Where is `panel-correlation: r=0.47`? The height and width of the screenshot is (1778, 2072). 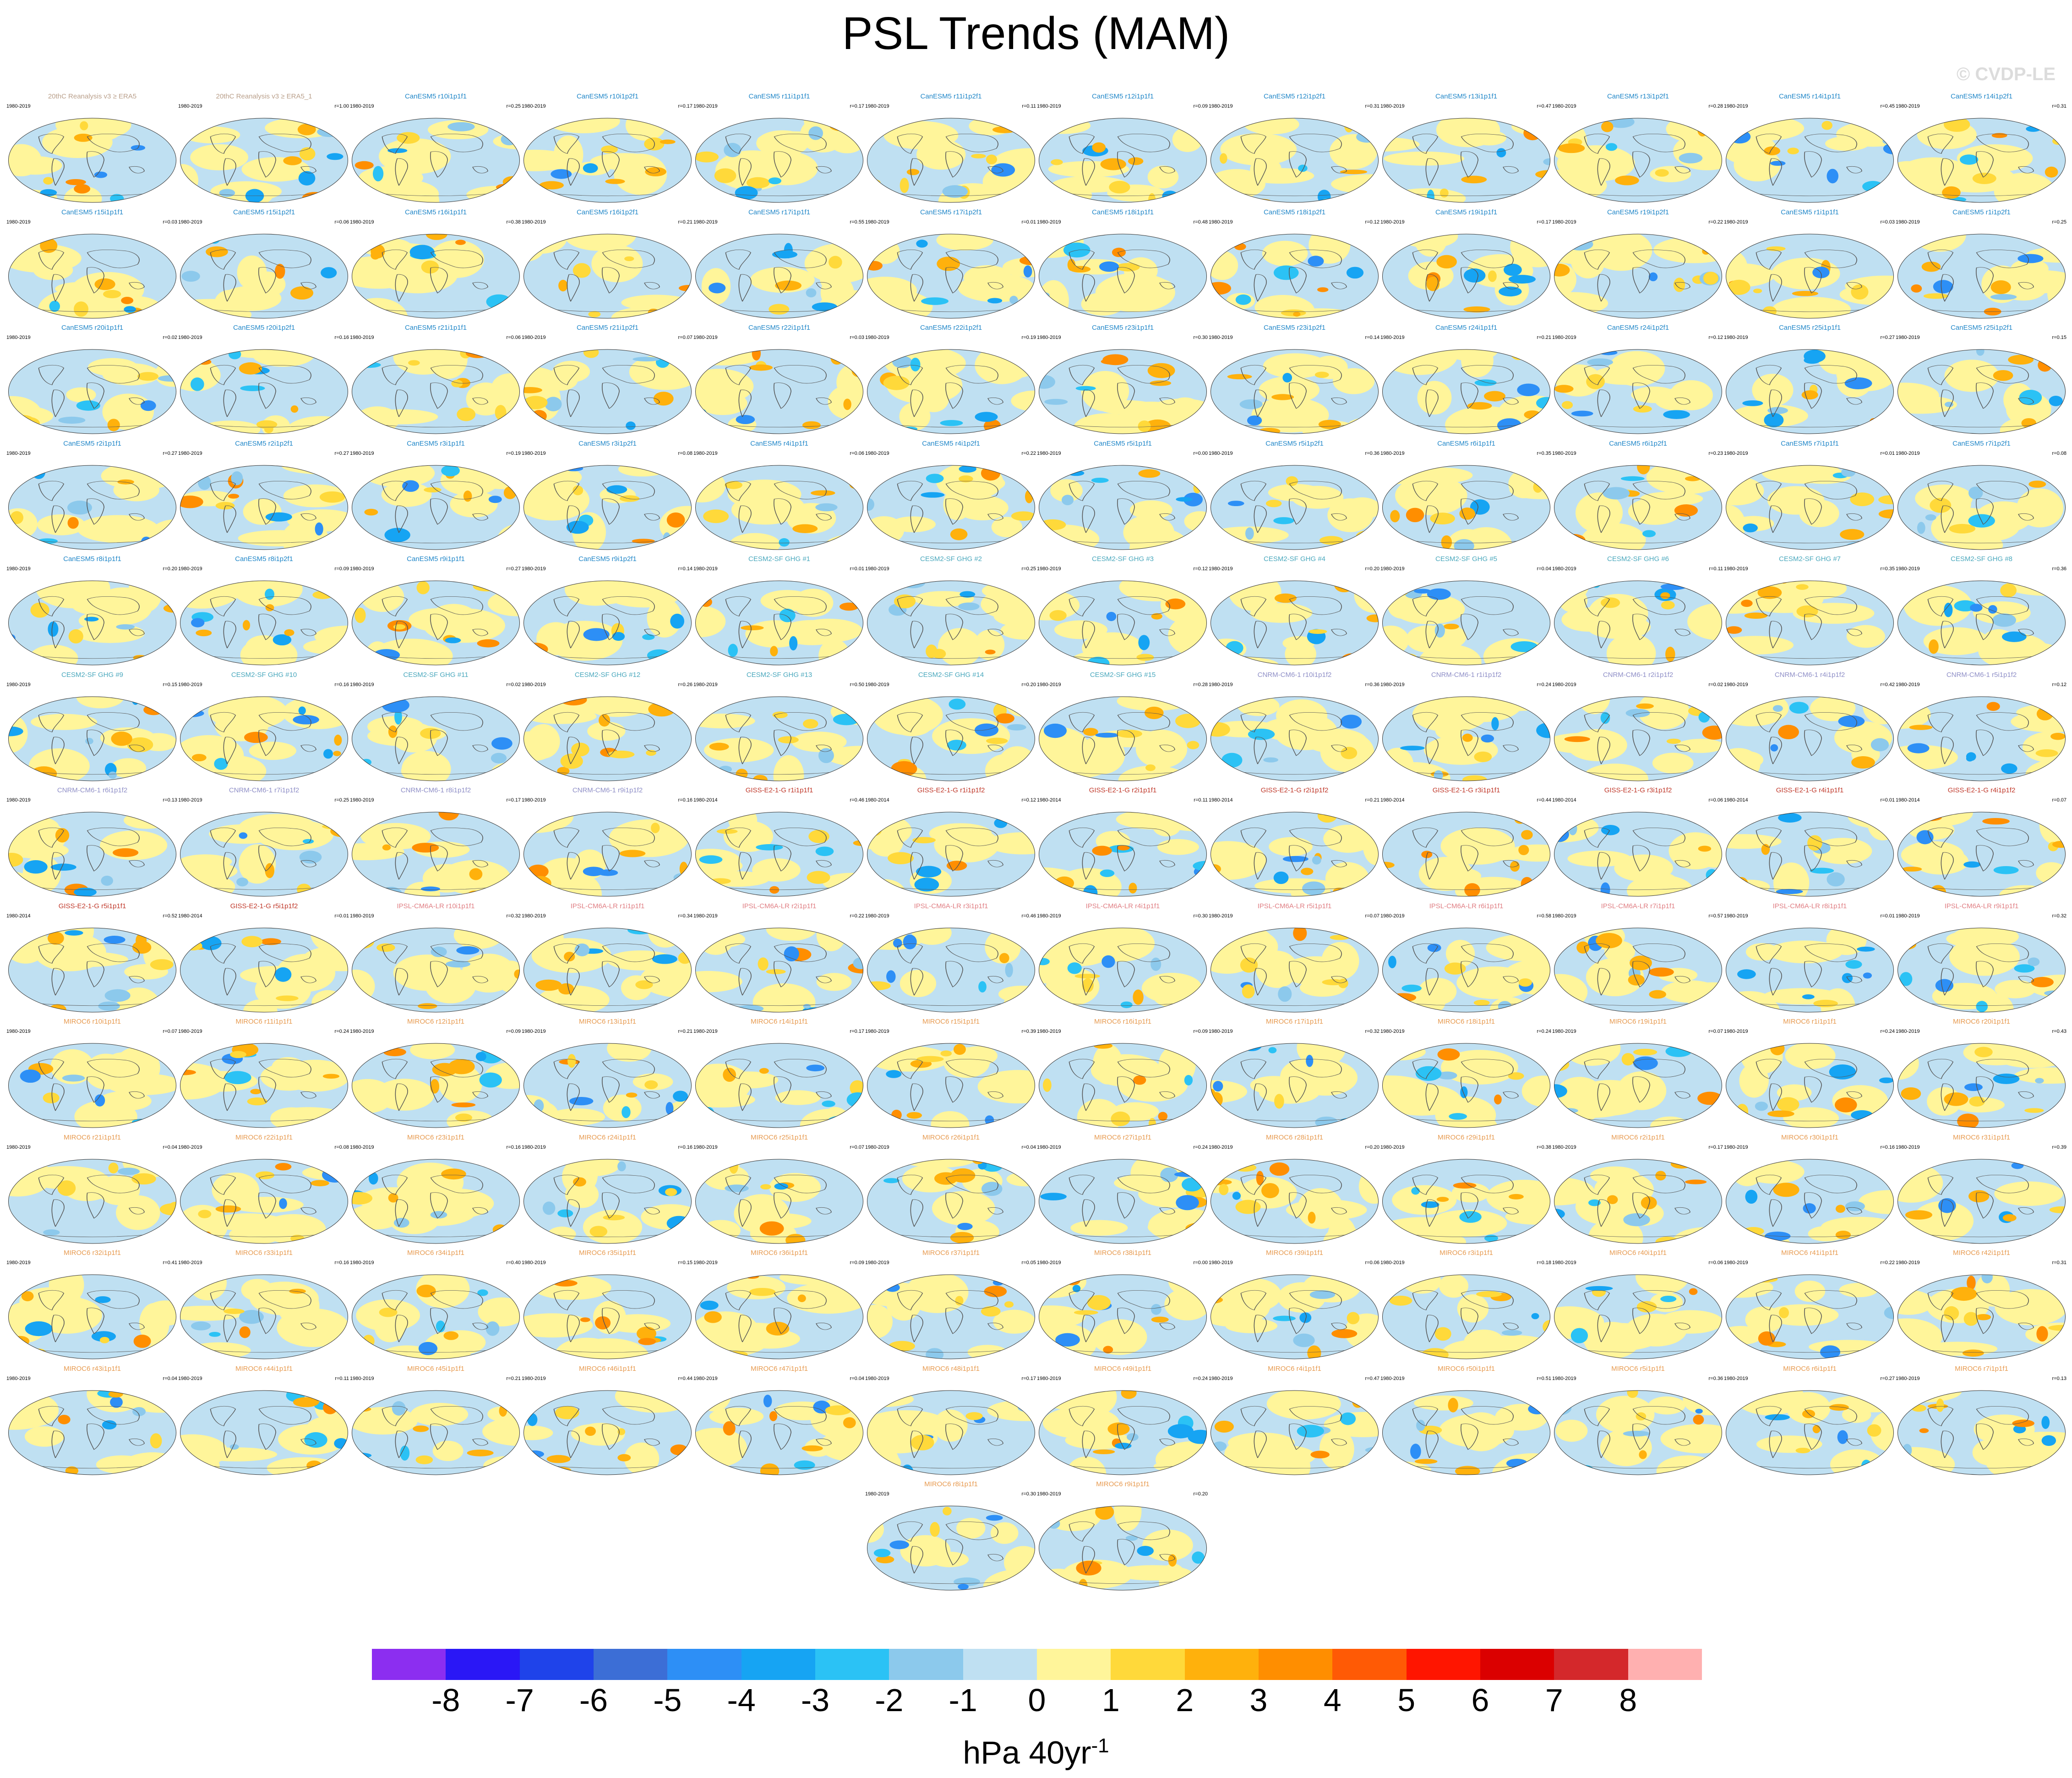 panel-correlation: r=0.47 is located at coordinates (1545, 106).